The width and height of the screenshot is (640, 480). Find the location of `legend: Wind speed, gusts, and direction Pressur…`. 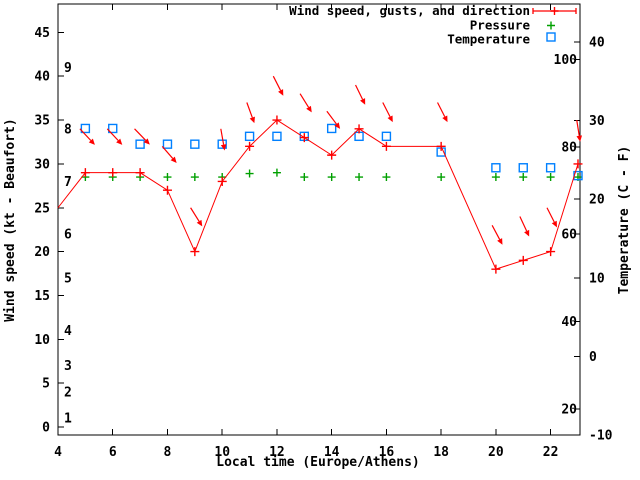

legend: Wind speed, gusts, and direction Pressur… is located at coordinates (409, 25).